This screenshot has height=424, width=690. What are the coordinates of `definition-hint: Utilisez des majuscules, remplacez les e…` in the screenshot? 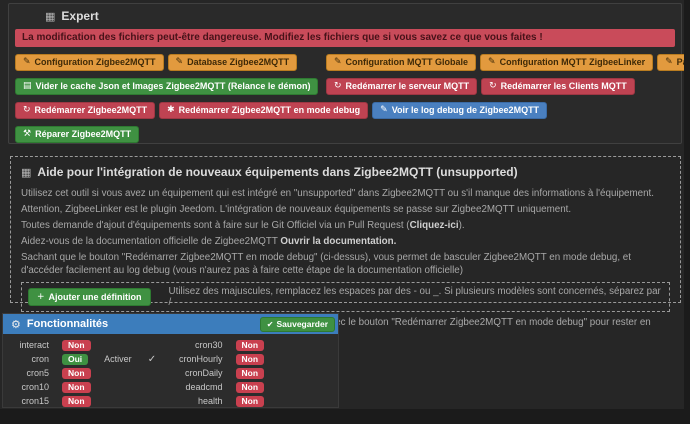 It's located at (414, 297).